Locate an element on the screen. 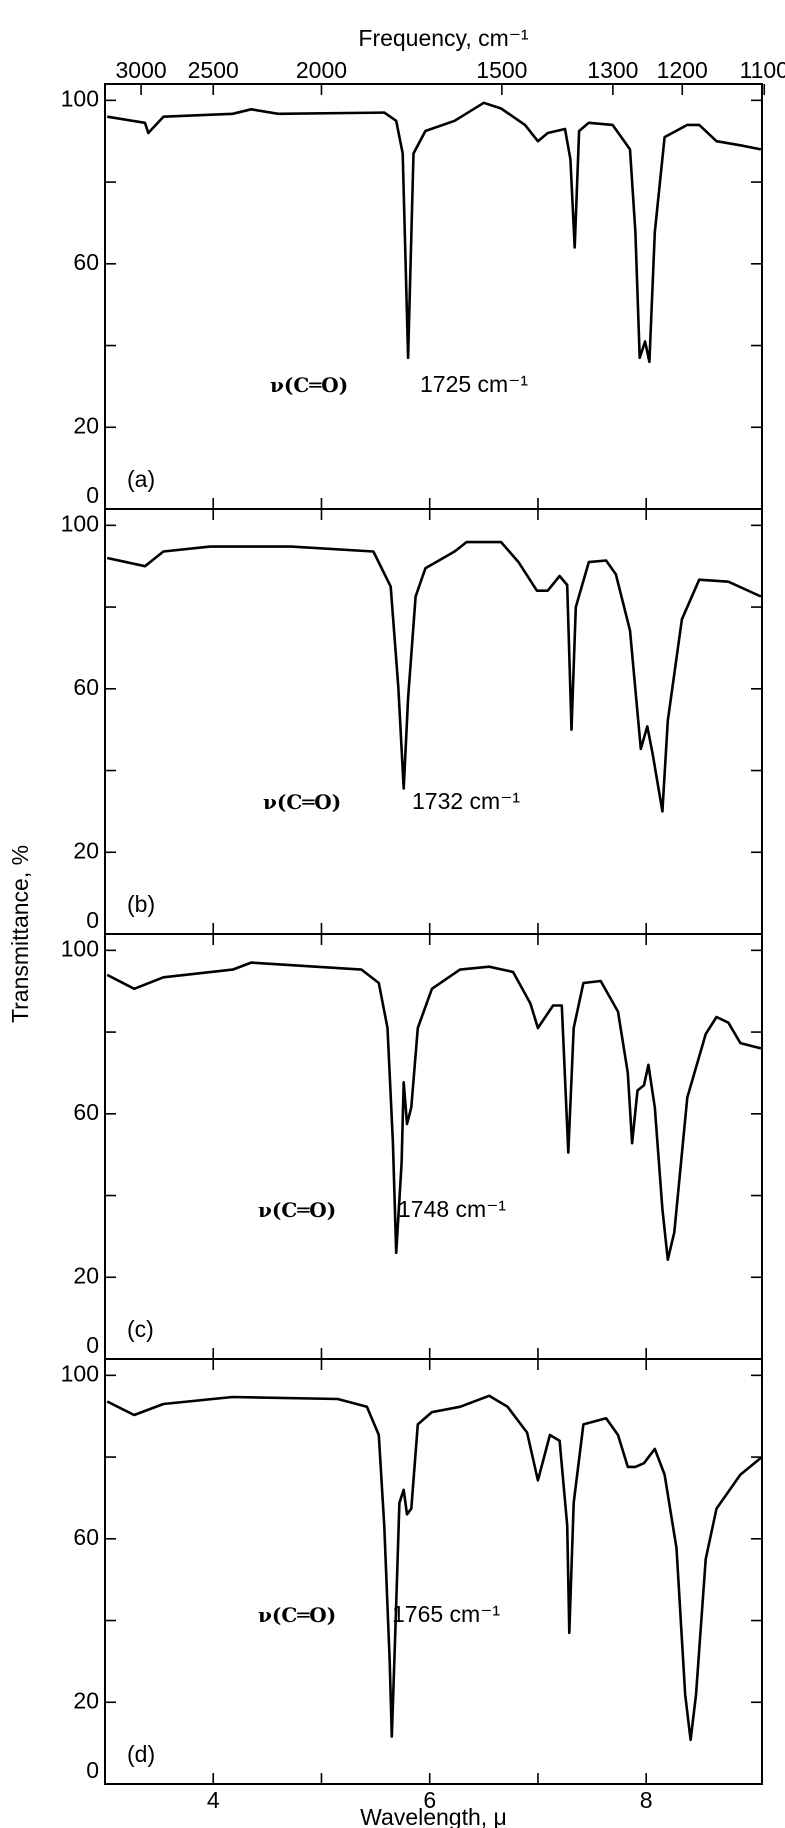 This screenshot has height=1828, width=785. x2-tick-label: 1500 is located at coordinates (501, 70).